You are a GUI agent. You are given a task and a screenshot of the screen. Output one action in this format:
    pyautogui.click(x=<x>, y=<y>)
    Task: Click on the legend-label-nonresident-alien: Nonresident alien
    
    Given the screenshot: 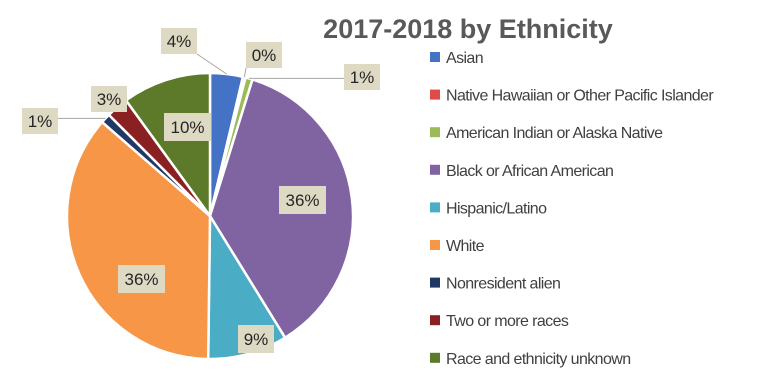 What is the action you would take?
    pyautogui.click(x=503, y=284)
    